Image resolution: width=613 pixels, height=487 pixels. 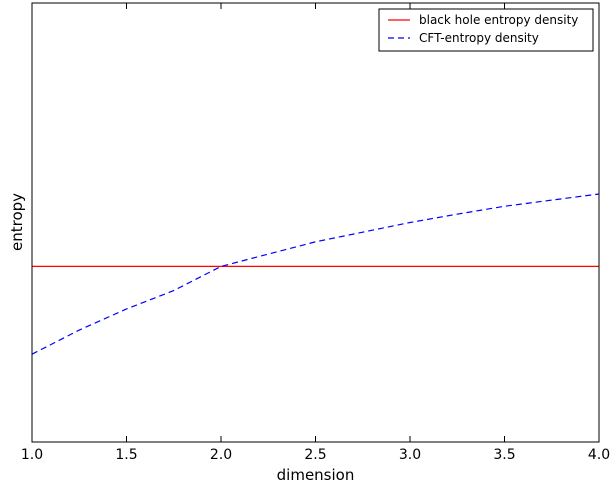 I want to click on legend-box, so click(x=486, y=30).